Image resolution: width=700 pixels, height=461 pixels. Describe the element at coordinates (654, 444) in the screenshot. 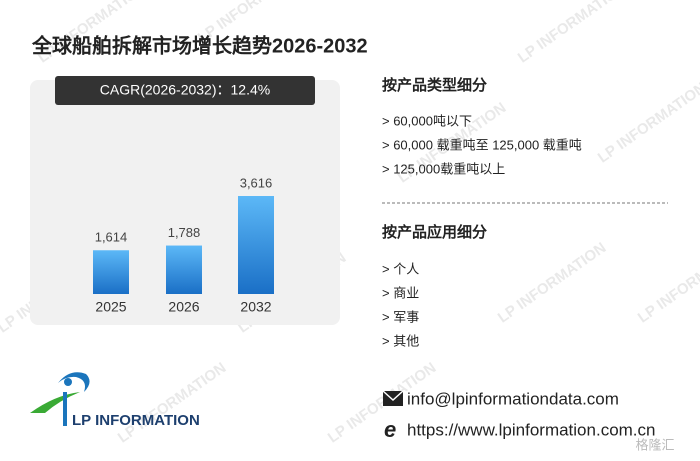

I see `corner-mark: 格隆汇` at that location.